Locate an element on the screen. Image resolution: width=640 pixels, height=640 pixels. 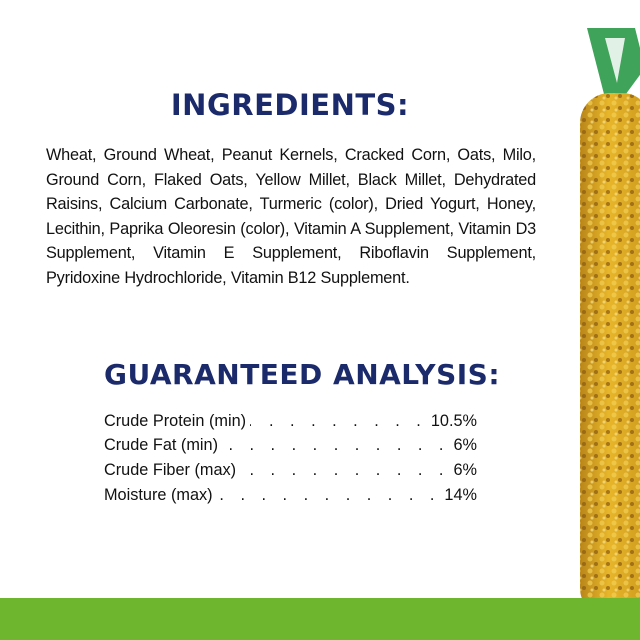
row-label: Moisture (max) is located at coordinates (158, 494).